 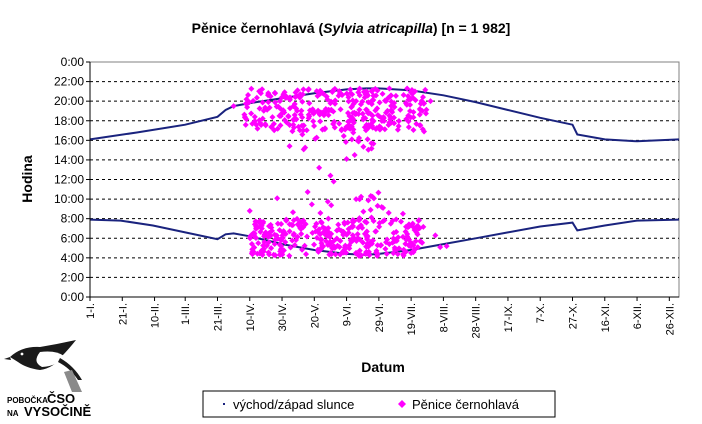 What do you see at coordinates (156, 315) in the screenshot?
I see `x-tick-label: 10-II.` at bounding box center [156, 315].